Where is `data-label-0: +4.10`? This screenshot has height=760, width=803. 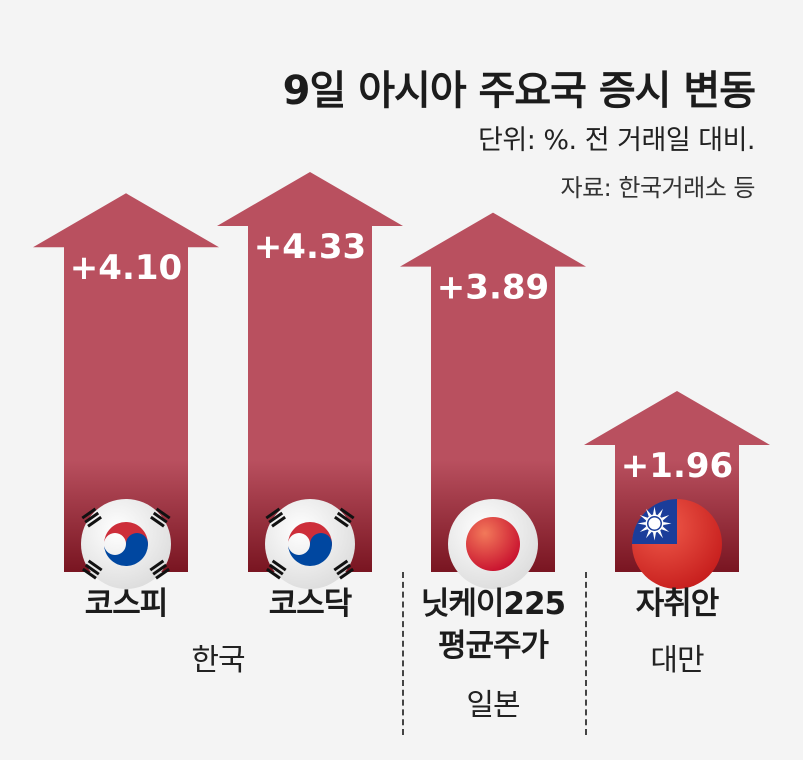 data-label-0: +4.10 is located at coordinates (126, 268).